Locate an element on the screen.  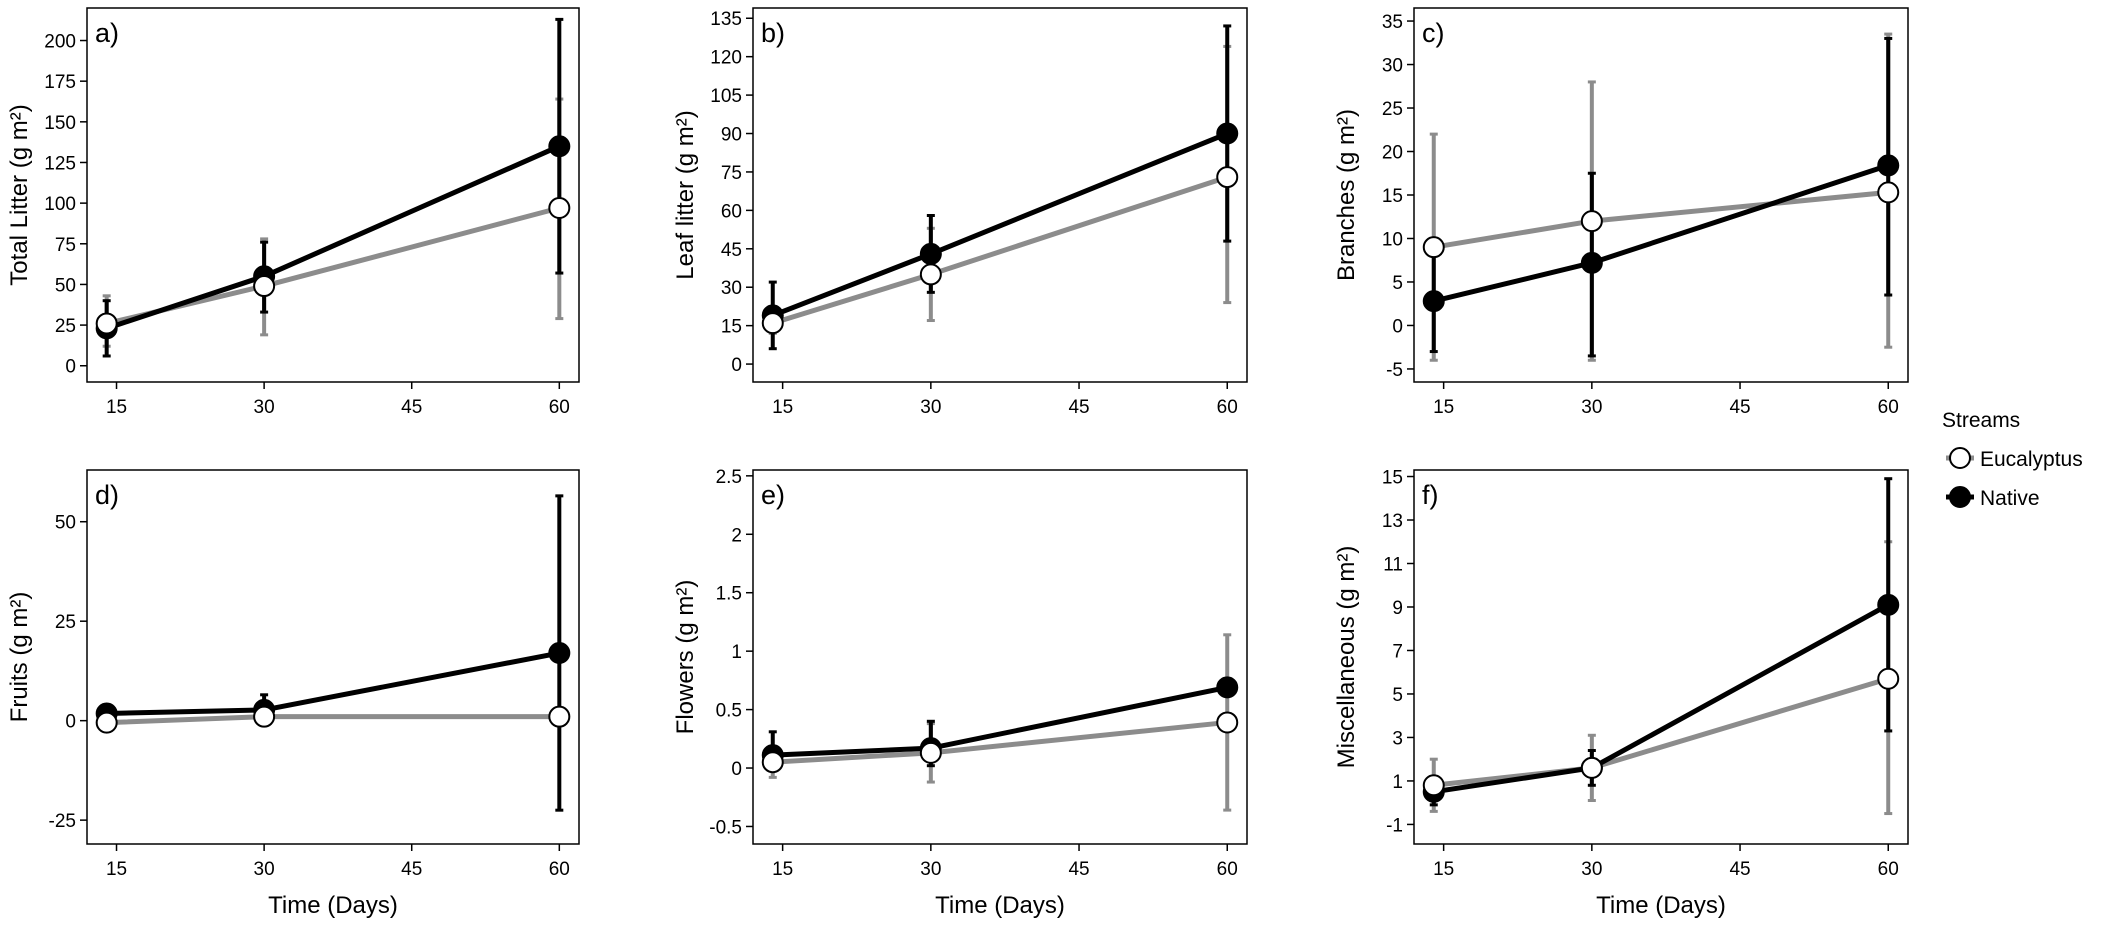
y-axis-title: Fruits (g m²) is located at coordinates (19, 657).